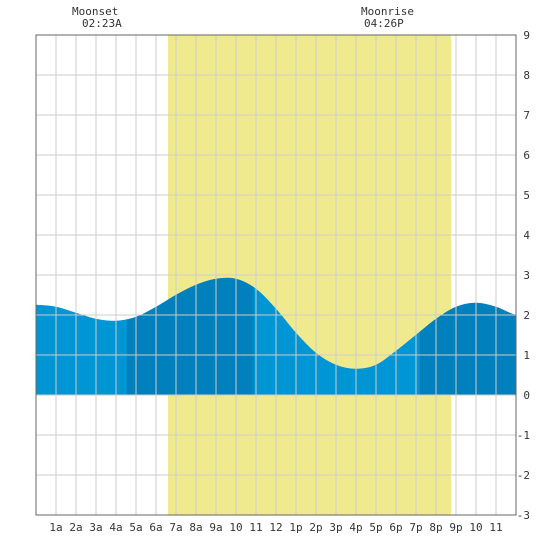  What do you see at coordinates (102, 23) in the screenshot?
I see `moonset-time: 02:23A` at bounding box center [102, 23].